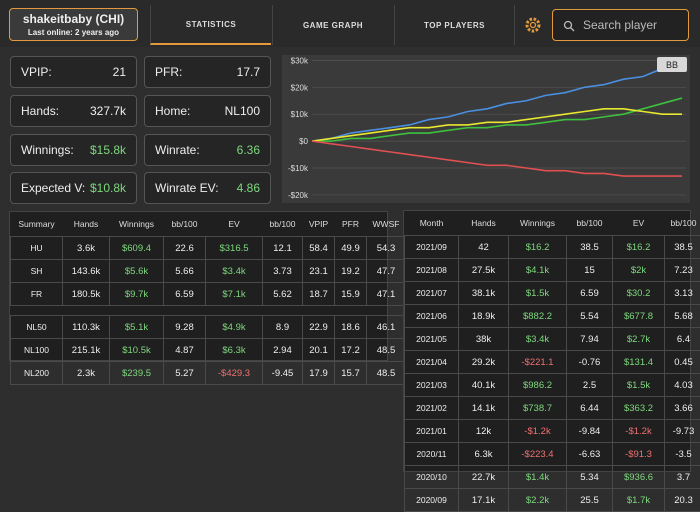 The width and height of the screenshot is (700, 512). Describe the element at coordinates (538, 477) in the screenshot. I see `table-cell: $1.4k` at that location.